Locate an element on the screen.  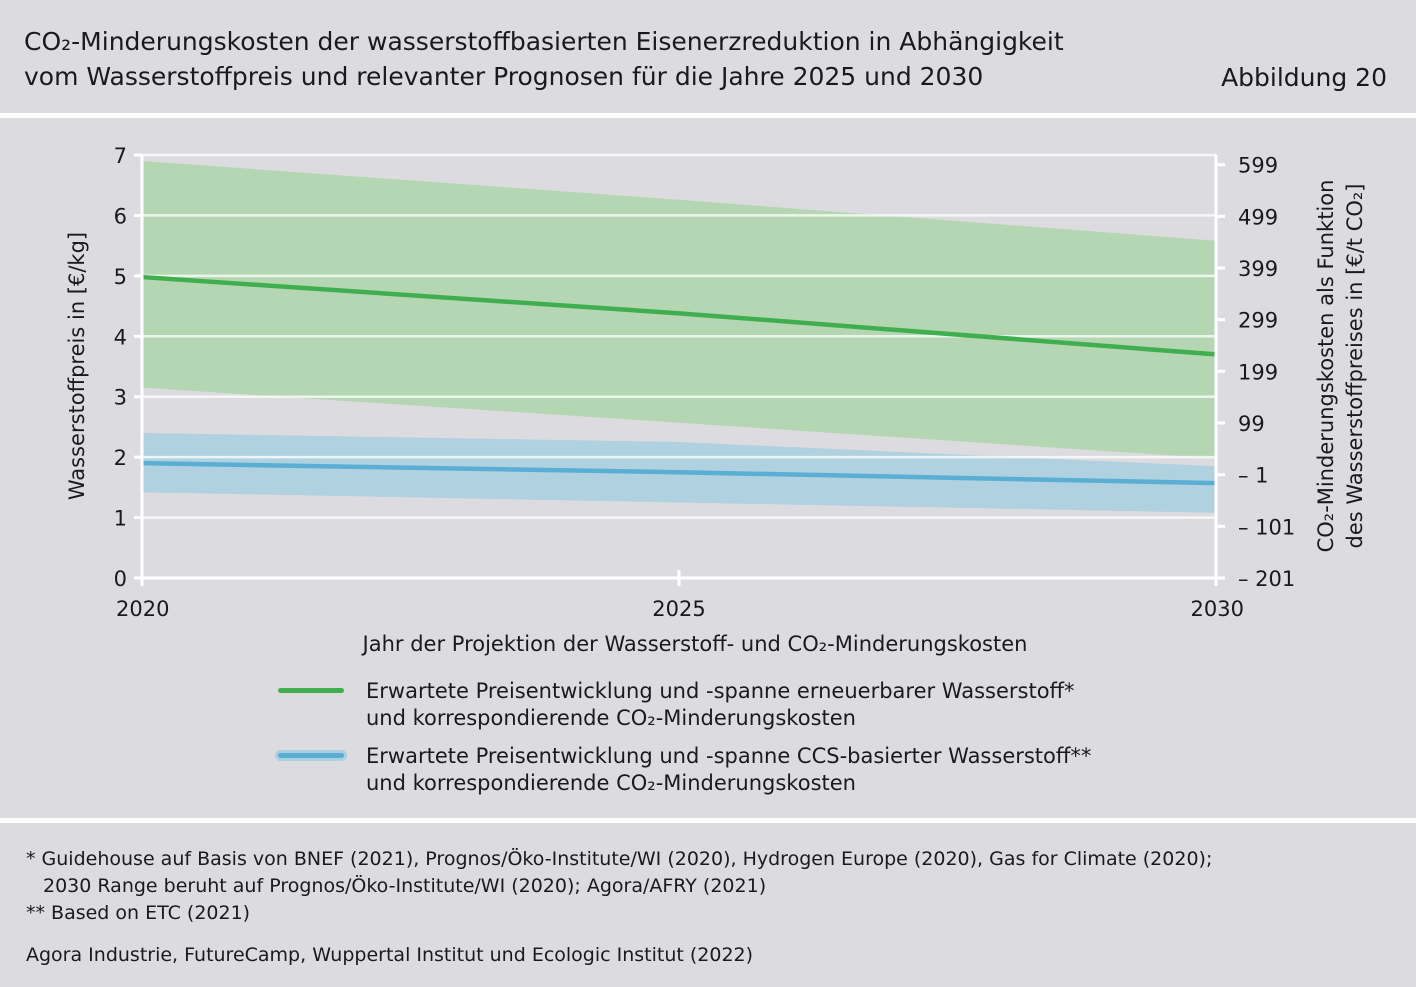
y2-tick-label-7: 499 is located at coordinates (1258, 217).